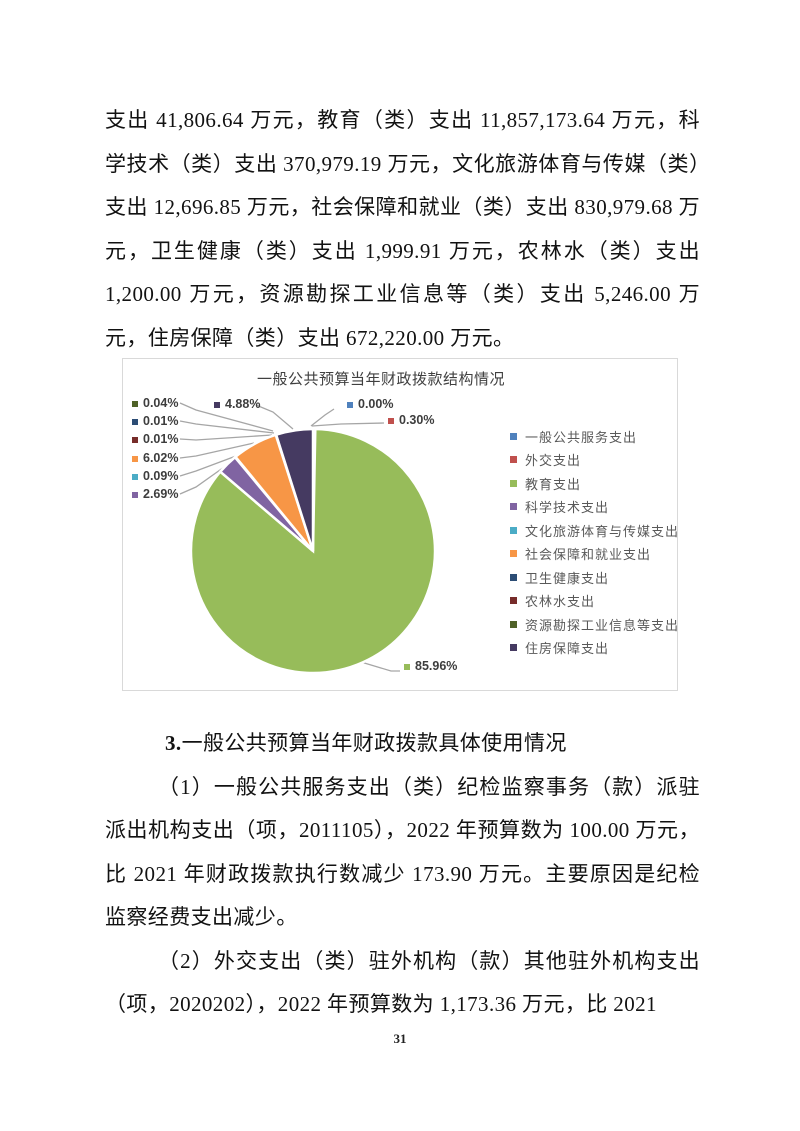 Image resolution: width=800 pixels, height=1131 pixels. What do you see at coordinates (567, 507) in the screenshot?
I see `legend-label: 科学技术支出` at bounding box center [567, 507].